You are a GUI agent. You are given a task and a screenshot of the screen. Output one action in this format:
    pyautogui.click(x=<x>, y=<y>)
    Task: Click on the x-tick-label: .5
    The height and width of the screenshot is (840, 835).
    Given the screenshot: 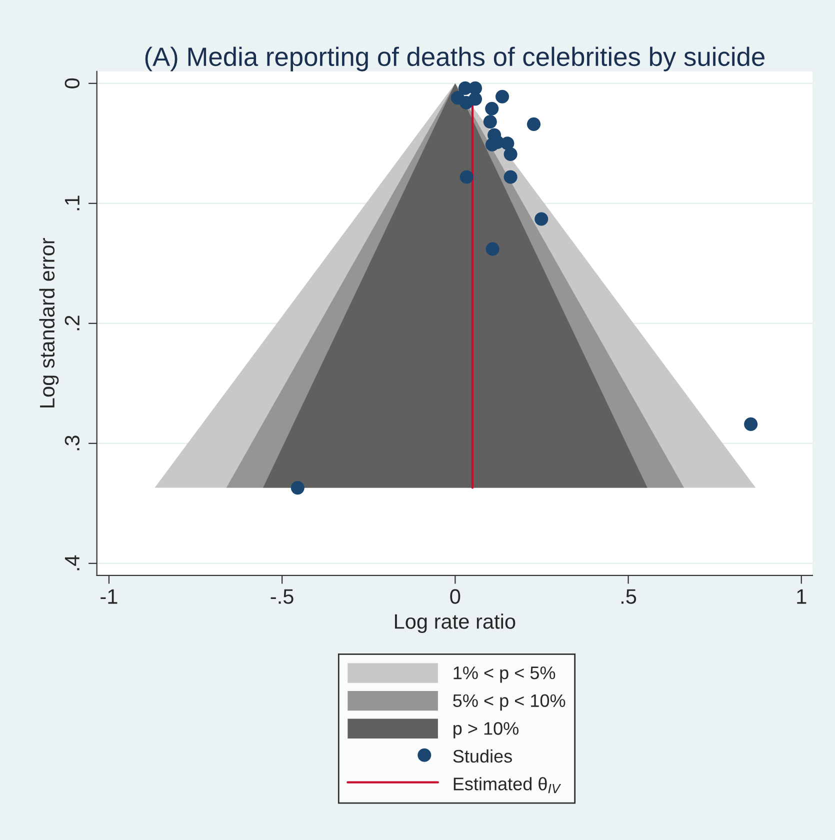 What is the action you would take?
    pyautogui.click(x=628, y=596)
    